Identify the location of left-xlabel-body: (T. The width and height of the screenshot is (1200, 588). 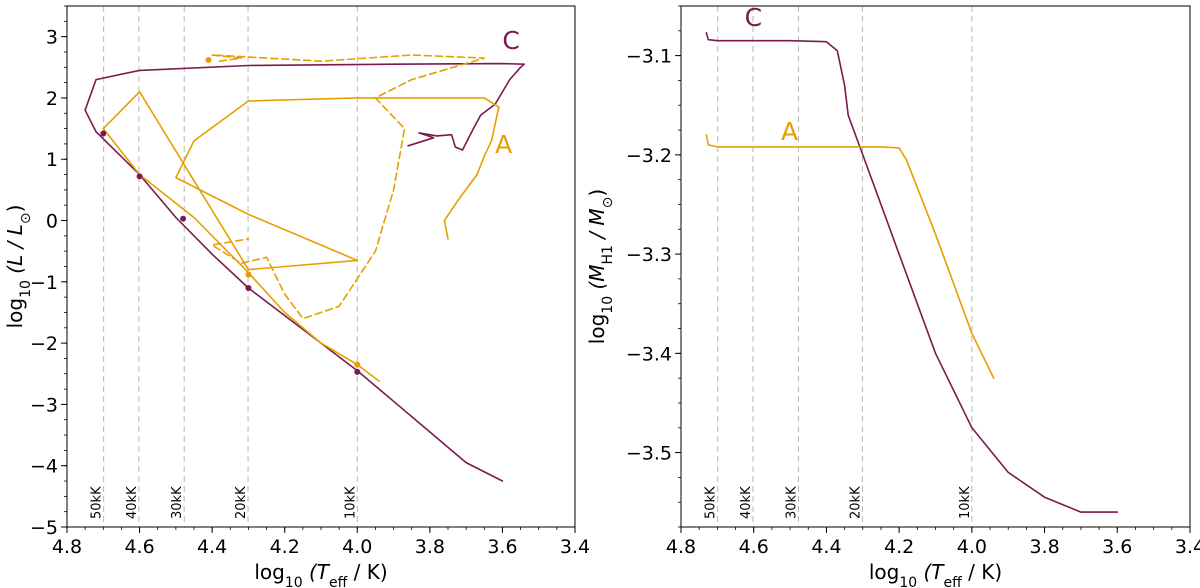
(317, 572).